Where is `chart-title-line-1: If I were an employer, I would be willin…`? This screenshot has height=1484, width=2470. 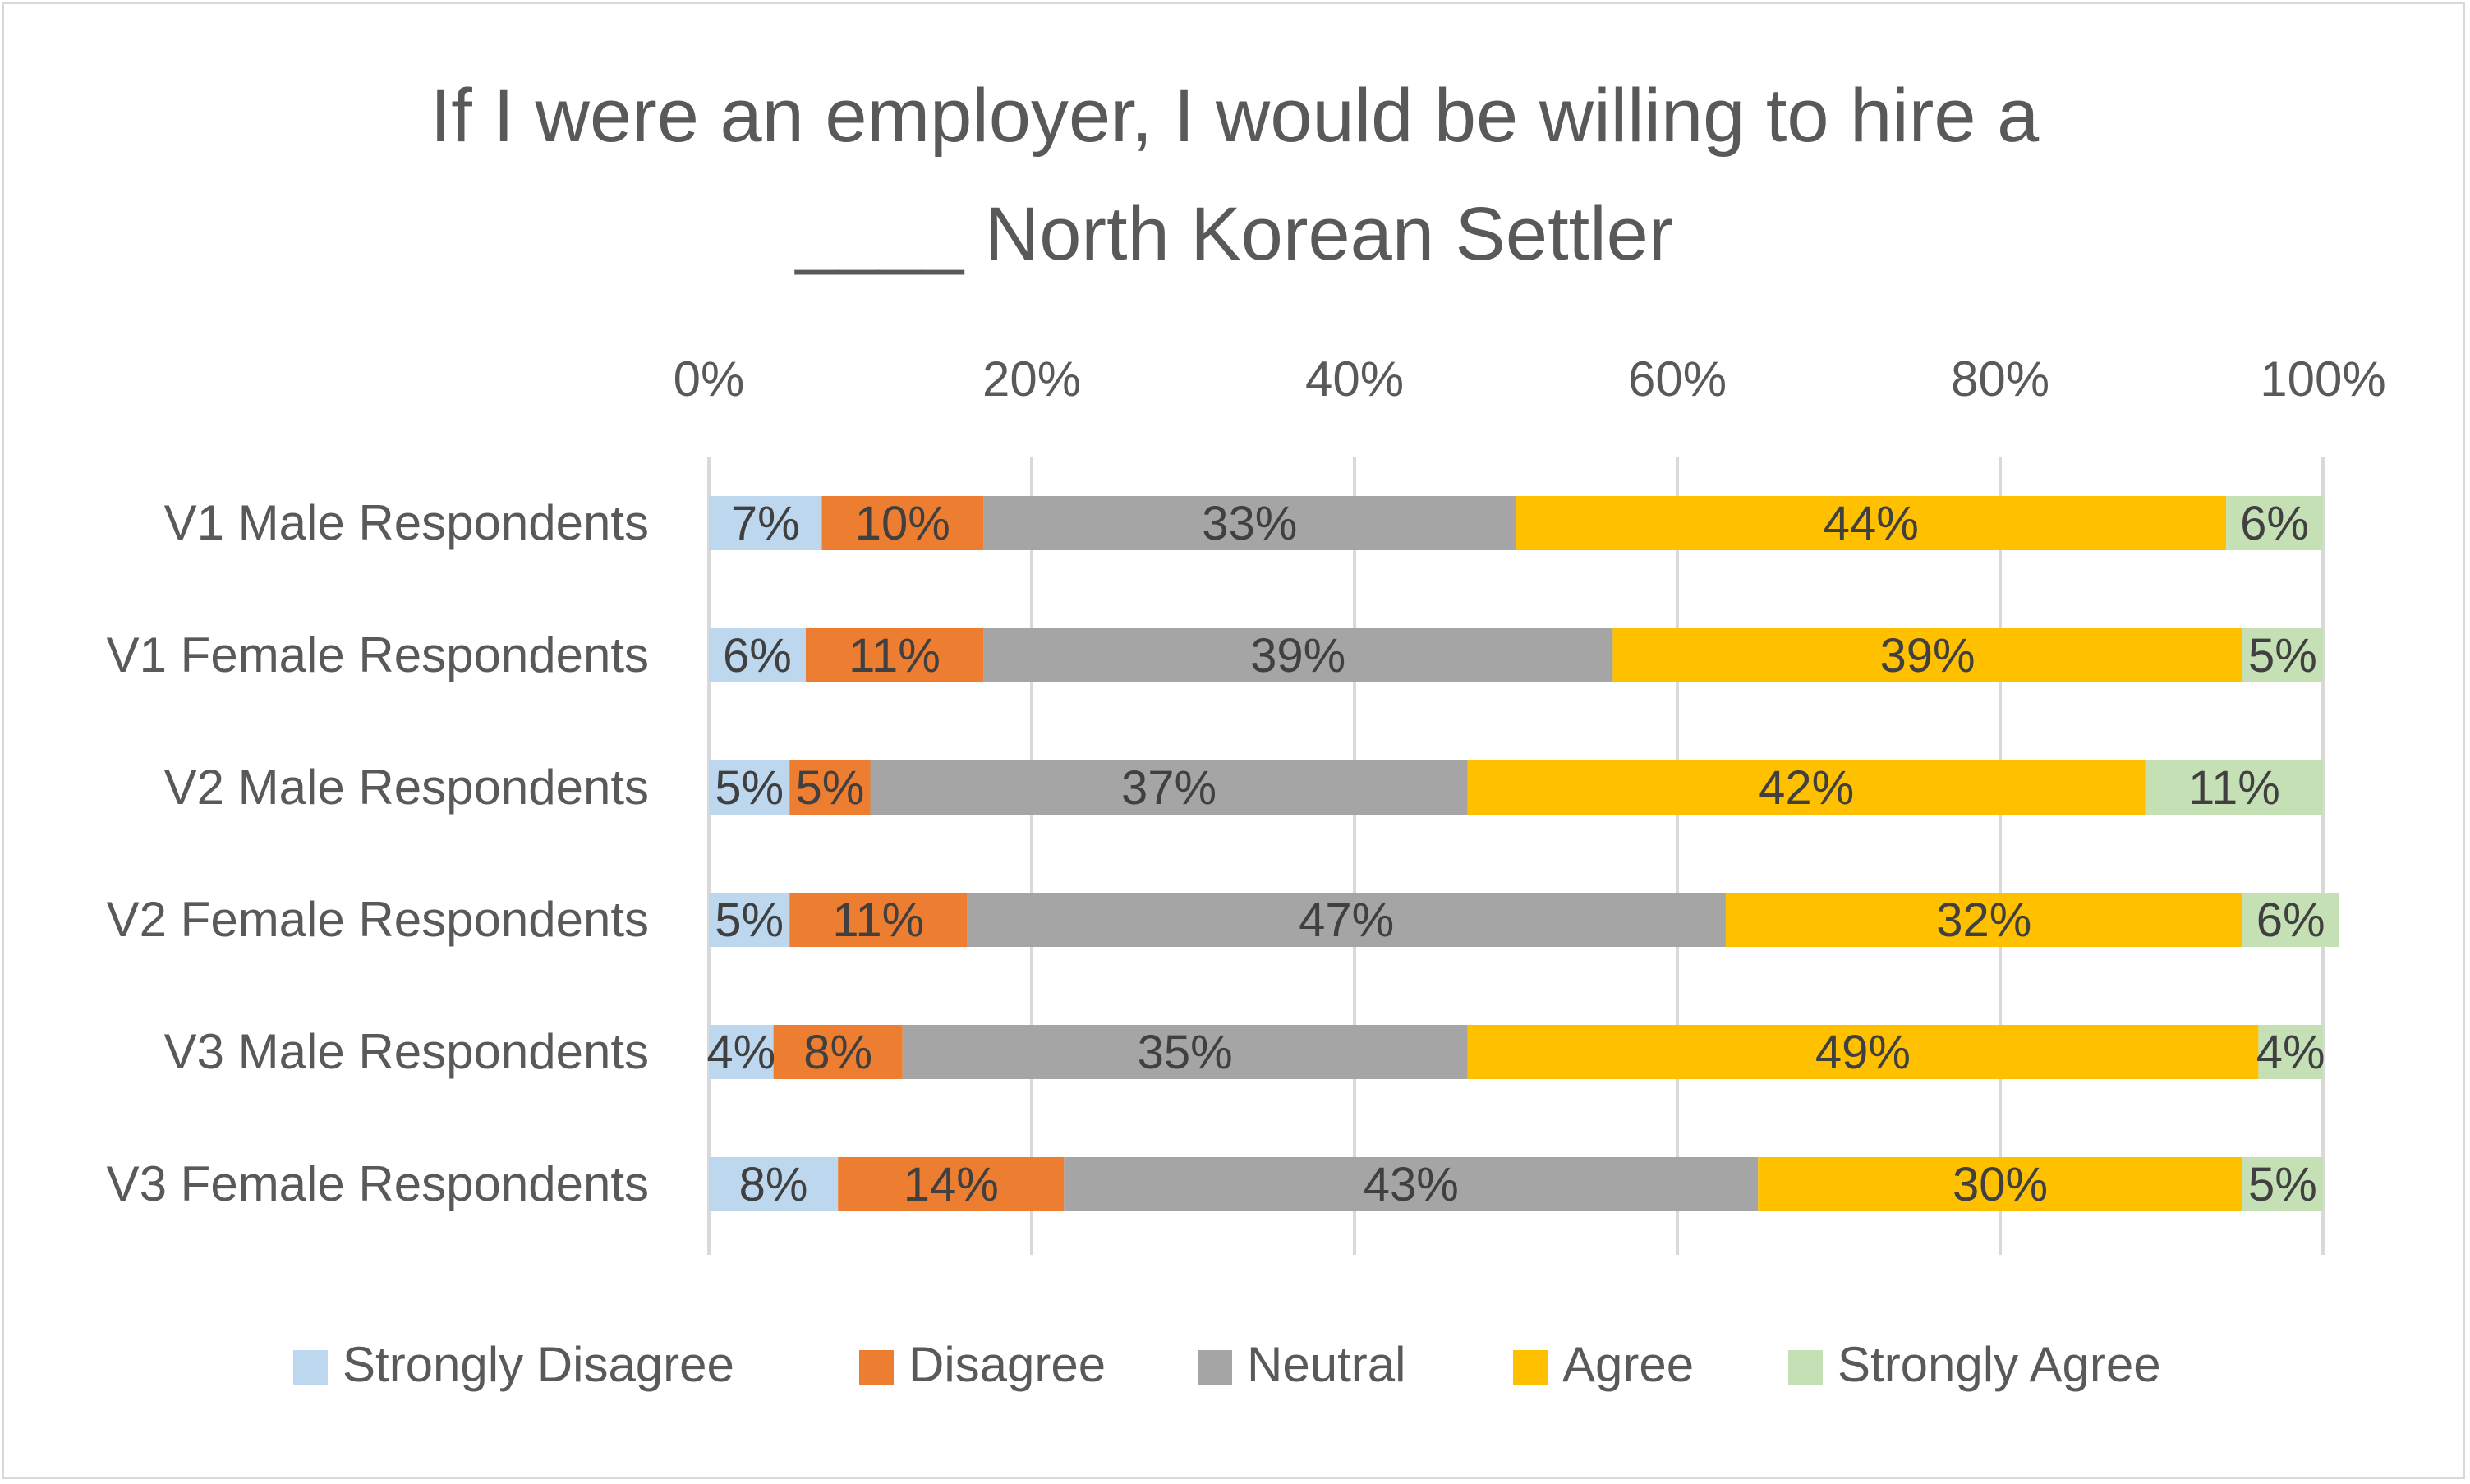
chart-title-line-1: If I were an employer, I would be willin… is located at coordinates (1235, 116).